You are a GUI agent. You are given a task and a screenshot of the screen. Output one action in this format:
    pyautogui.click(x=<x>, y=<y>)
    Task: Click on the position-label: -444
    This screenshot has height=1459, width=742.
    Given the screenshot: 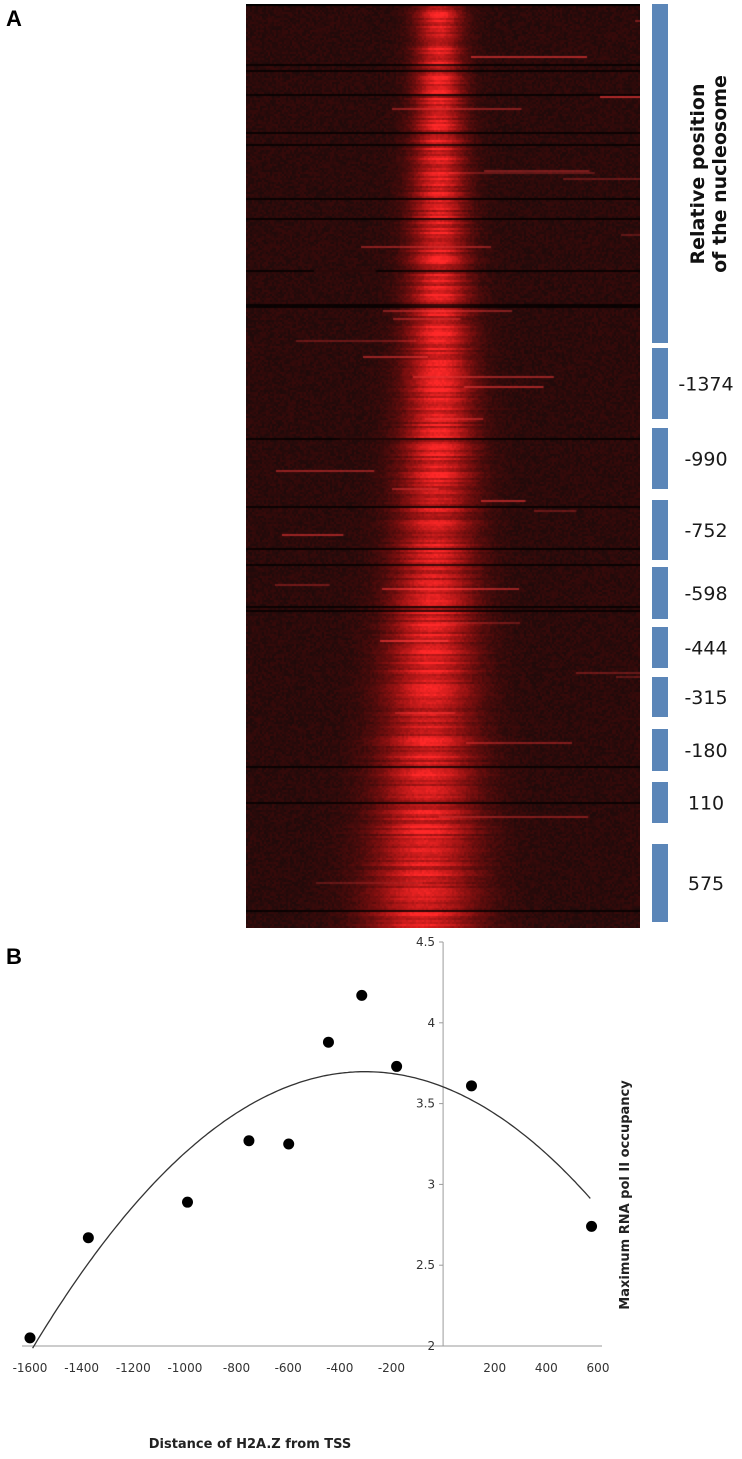 What is the action you would take?
    pyautogui.click(x=705, y=649)
    